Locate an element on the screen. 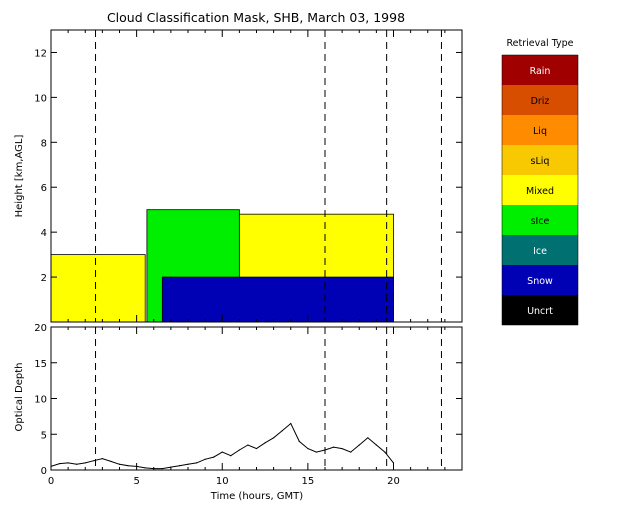 The image size is (640, 512). cloud-mask-panel is located at coordinates (222, 266).